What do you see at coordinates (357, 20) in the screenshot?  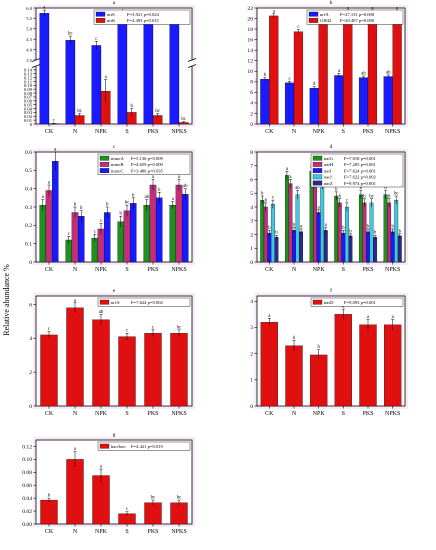 I see `legend-stat: F=20.407 p=0.000` at bounding box center [357, 20].